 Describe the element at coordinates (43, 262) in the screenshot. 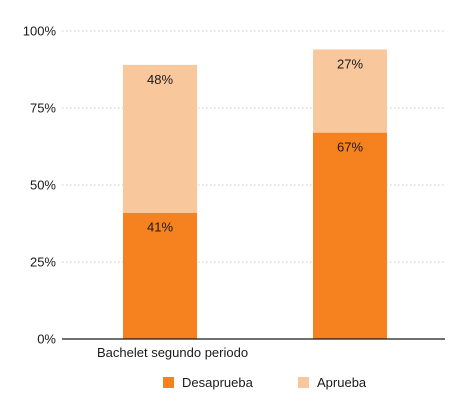

I see `y-tick-label: 25%` at that location.